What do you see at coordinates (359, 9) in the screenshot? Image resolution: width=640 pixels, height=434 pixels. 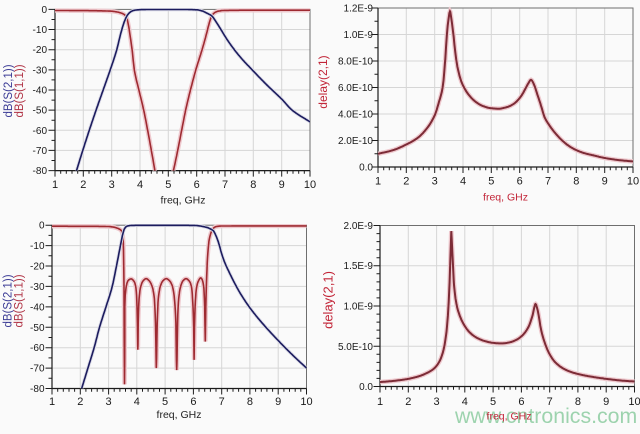 I see `svg-text: 1.2E-9` at bounding box center [359, 9].